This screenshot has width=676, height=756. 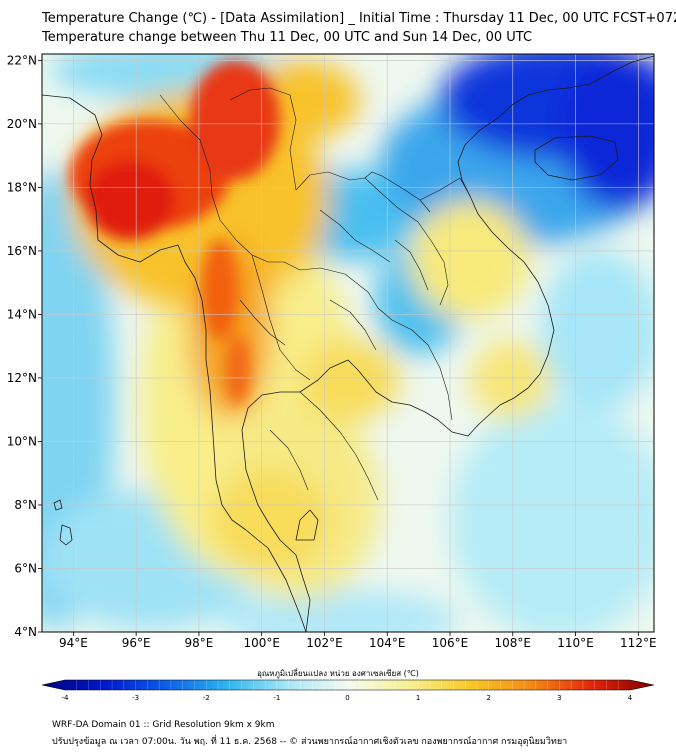 What do you see at coordinates (25, 568) in the screenshot?
I see `lat-tick-label: 6°N` at bounding box center [25, 568].